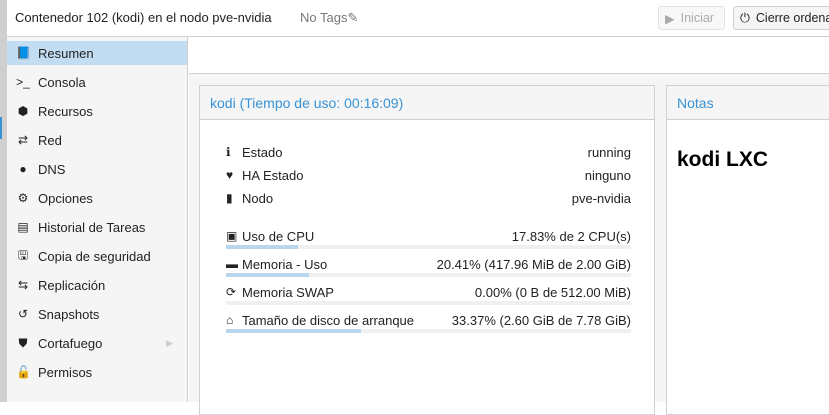 This screenshot has width=829, height=415. What do you see at coordinates (697, 18) in the screenshot?
I see `start-label: Iniciar` at bounding box center [697, 18].